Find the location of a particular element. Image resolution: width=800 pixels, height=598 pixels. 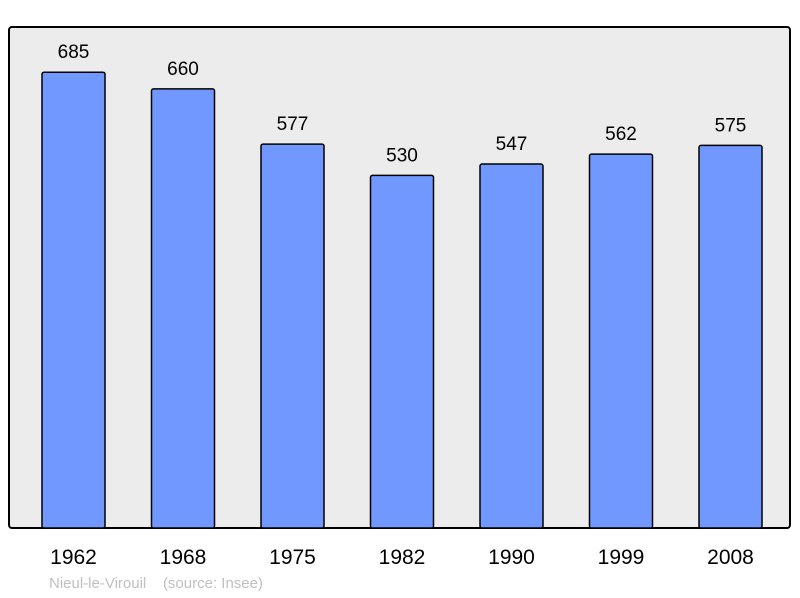

bar-1968 is located at coordinates (183, 308).